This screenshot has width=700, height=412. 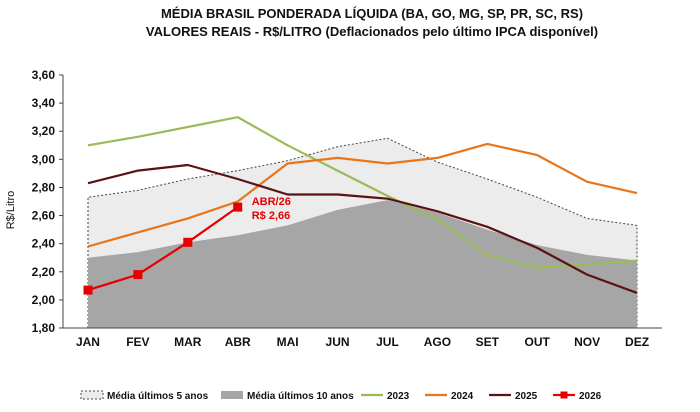 What do you see at coordinates (92, 395) in the screenshot?
I see `legend-swatch-media-ultimos-5-anos` at bounding box center [92, 395].